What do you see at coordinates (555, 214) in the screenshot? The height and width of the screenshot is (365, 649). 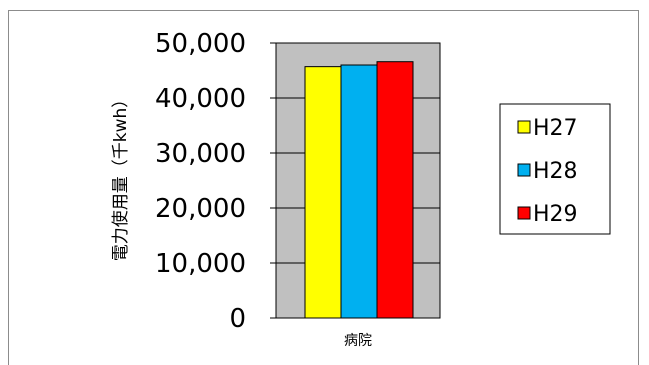 I see `legend-label: H29` at bounding box center [555, 214].